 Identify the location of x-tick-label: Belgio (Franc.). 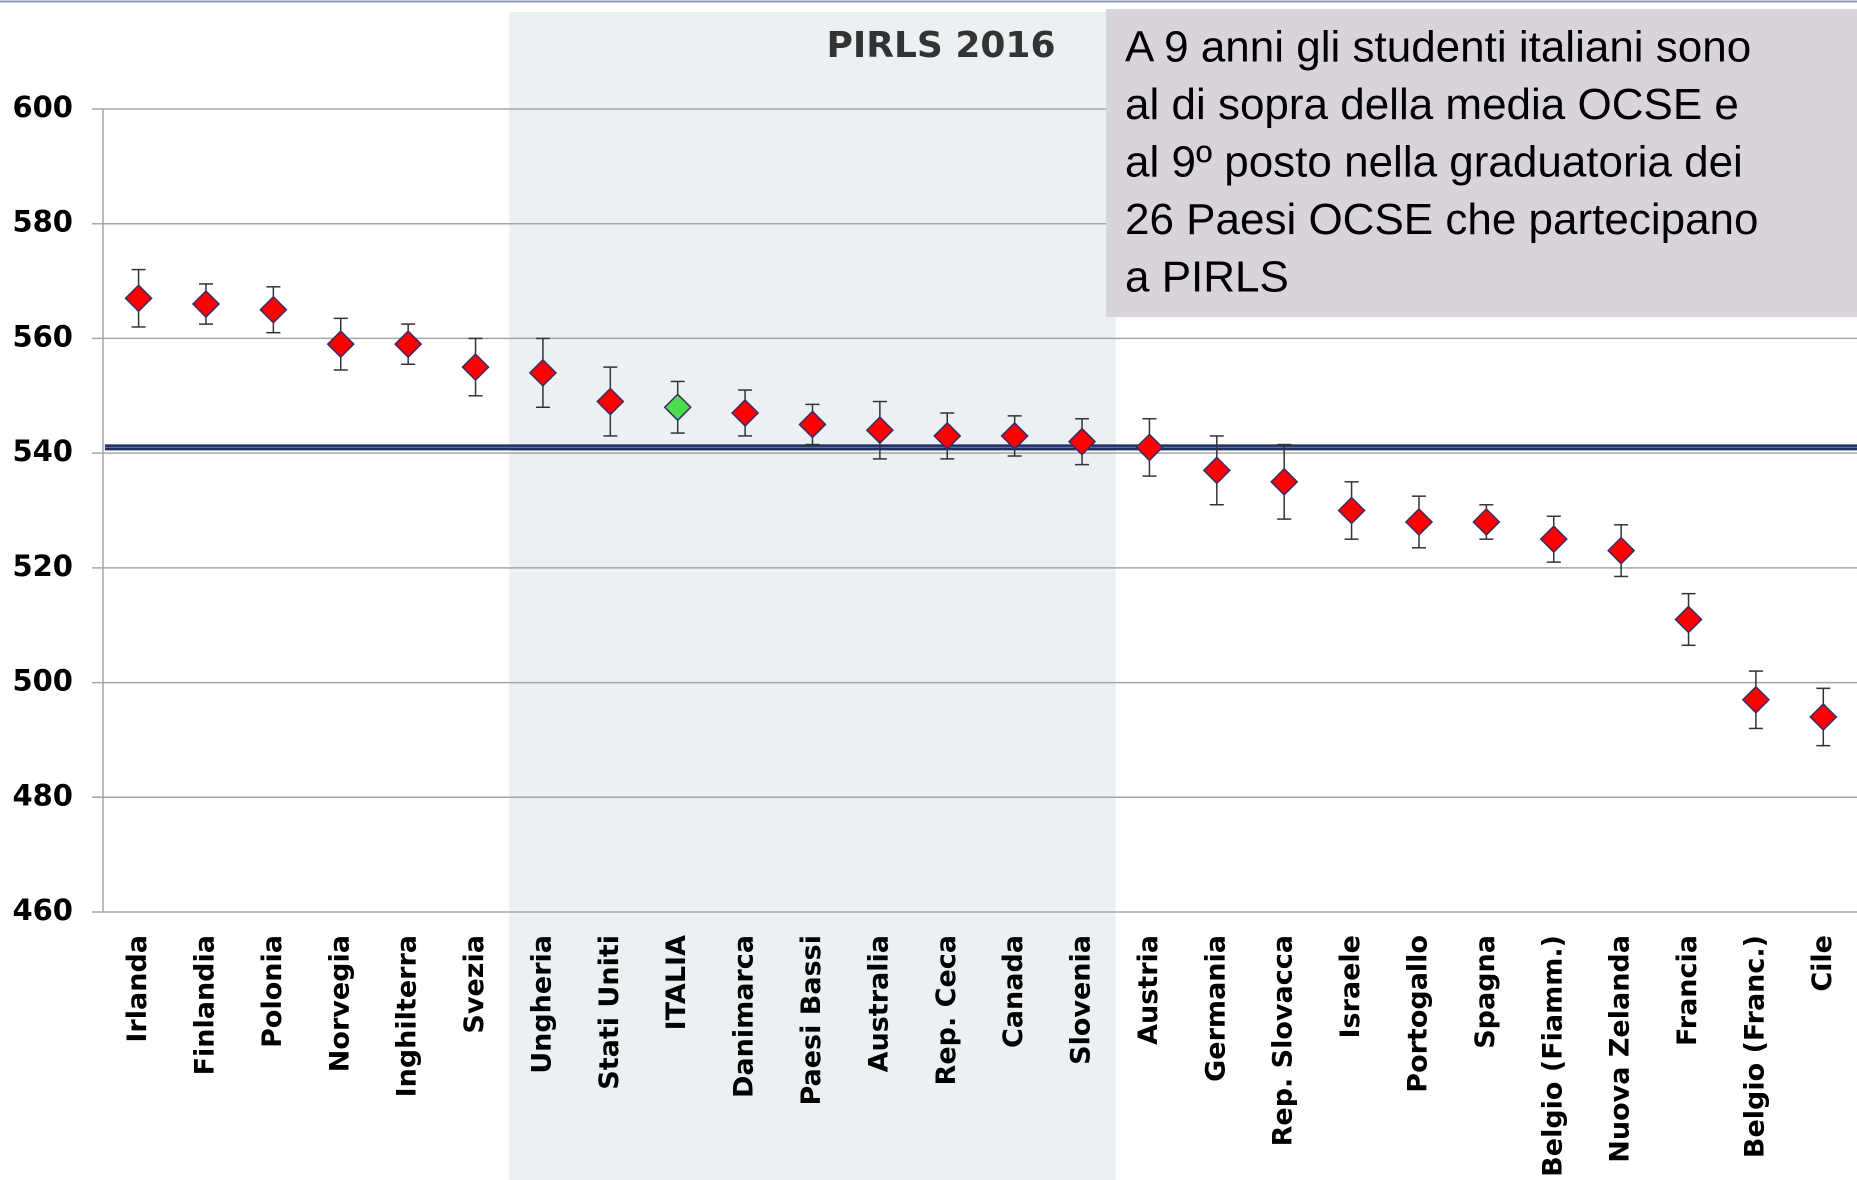
(1754, 1046).